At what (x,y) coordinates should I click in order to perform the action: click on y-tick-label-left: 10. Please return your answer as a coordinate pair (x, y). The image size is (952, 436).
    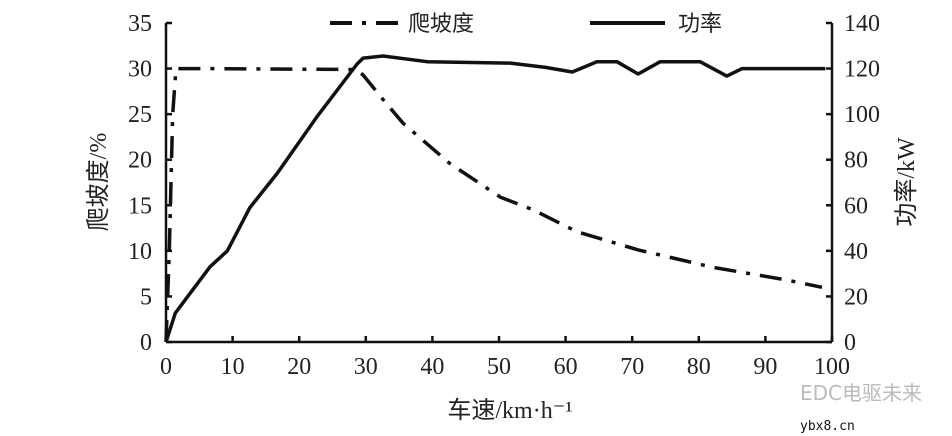
    Looking at the image, I should click on (140, 252).